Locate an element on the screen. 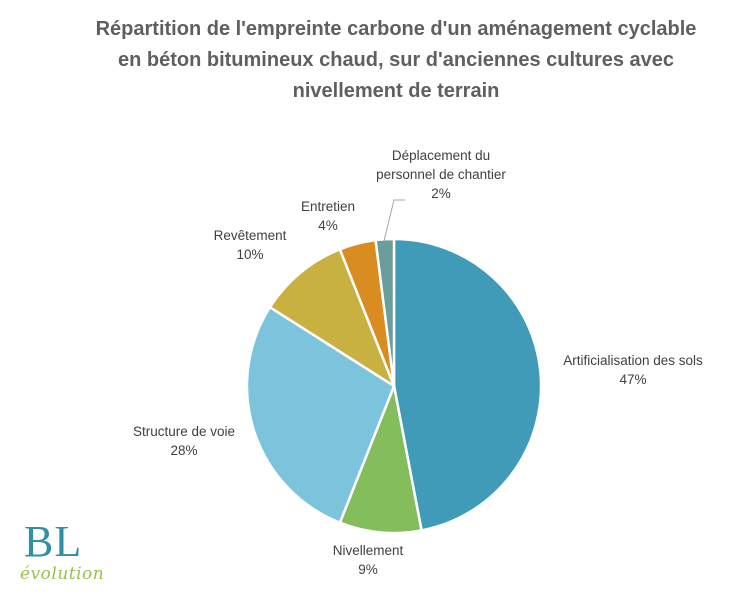  bl-evolution-logo: BL évolution is located at coordinates (65, 554).